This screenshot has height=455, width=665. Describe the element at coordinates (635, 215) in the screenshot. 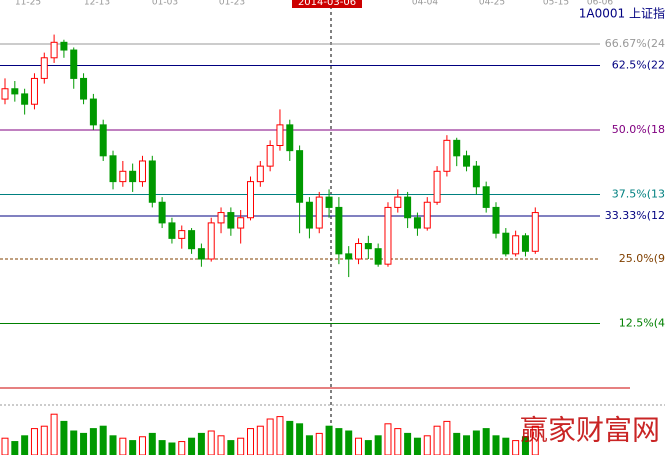

I see `level-label: 33.33%(12` at that location.